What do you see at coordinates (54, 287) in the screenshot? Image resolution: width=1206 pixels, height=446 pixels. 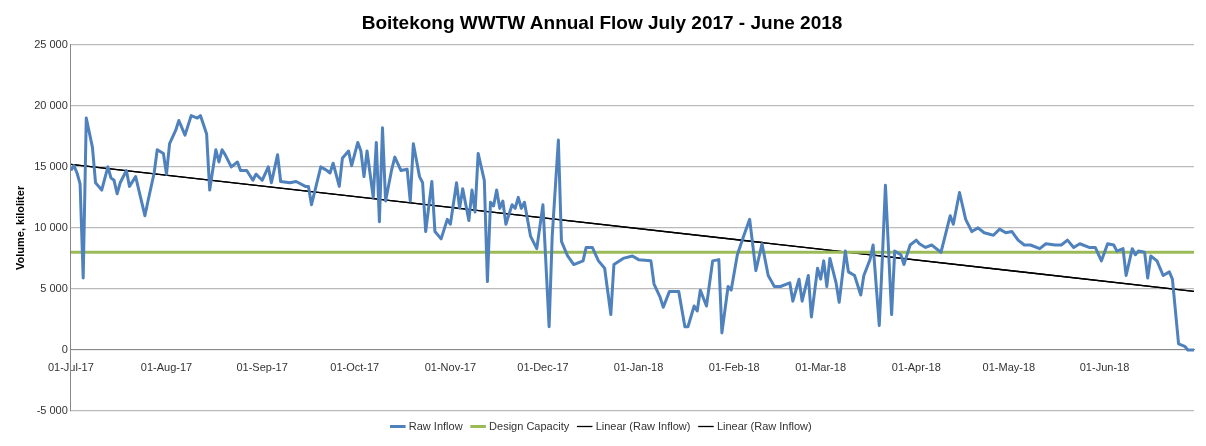 I see `y-tick-label: 5 000` at bounding box center [54, 287].